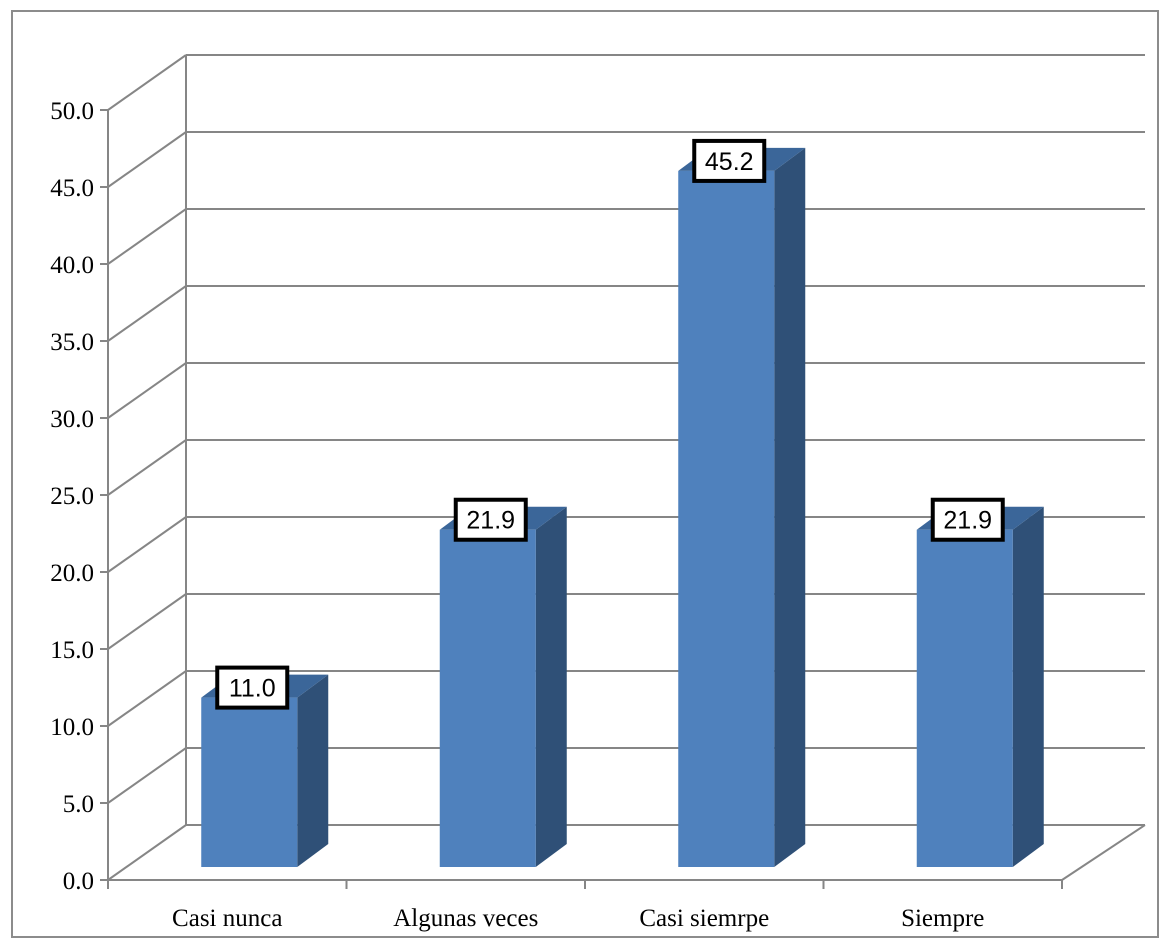 The image size is (1170, 950). Describe the element at coordinates (72, 573) in the screenshot. I see `y-tick-label: 20.0` at that location.